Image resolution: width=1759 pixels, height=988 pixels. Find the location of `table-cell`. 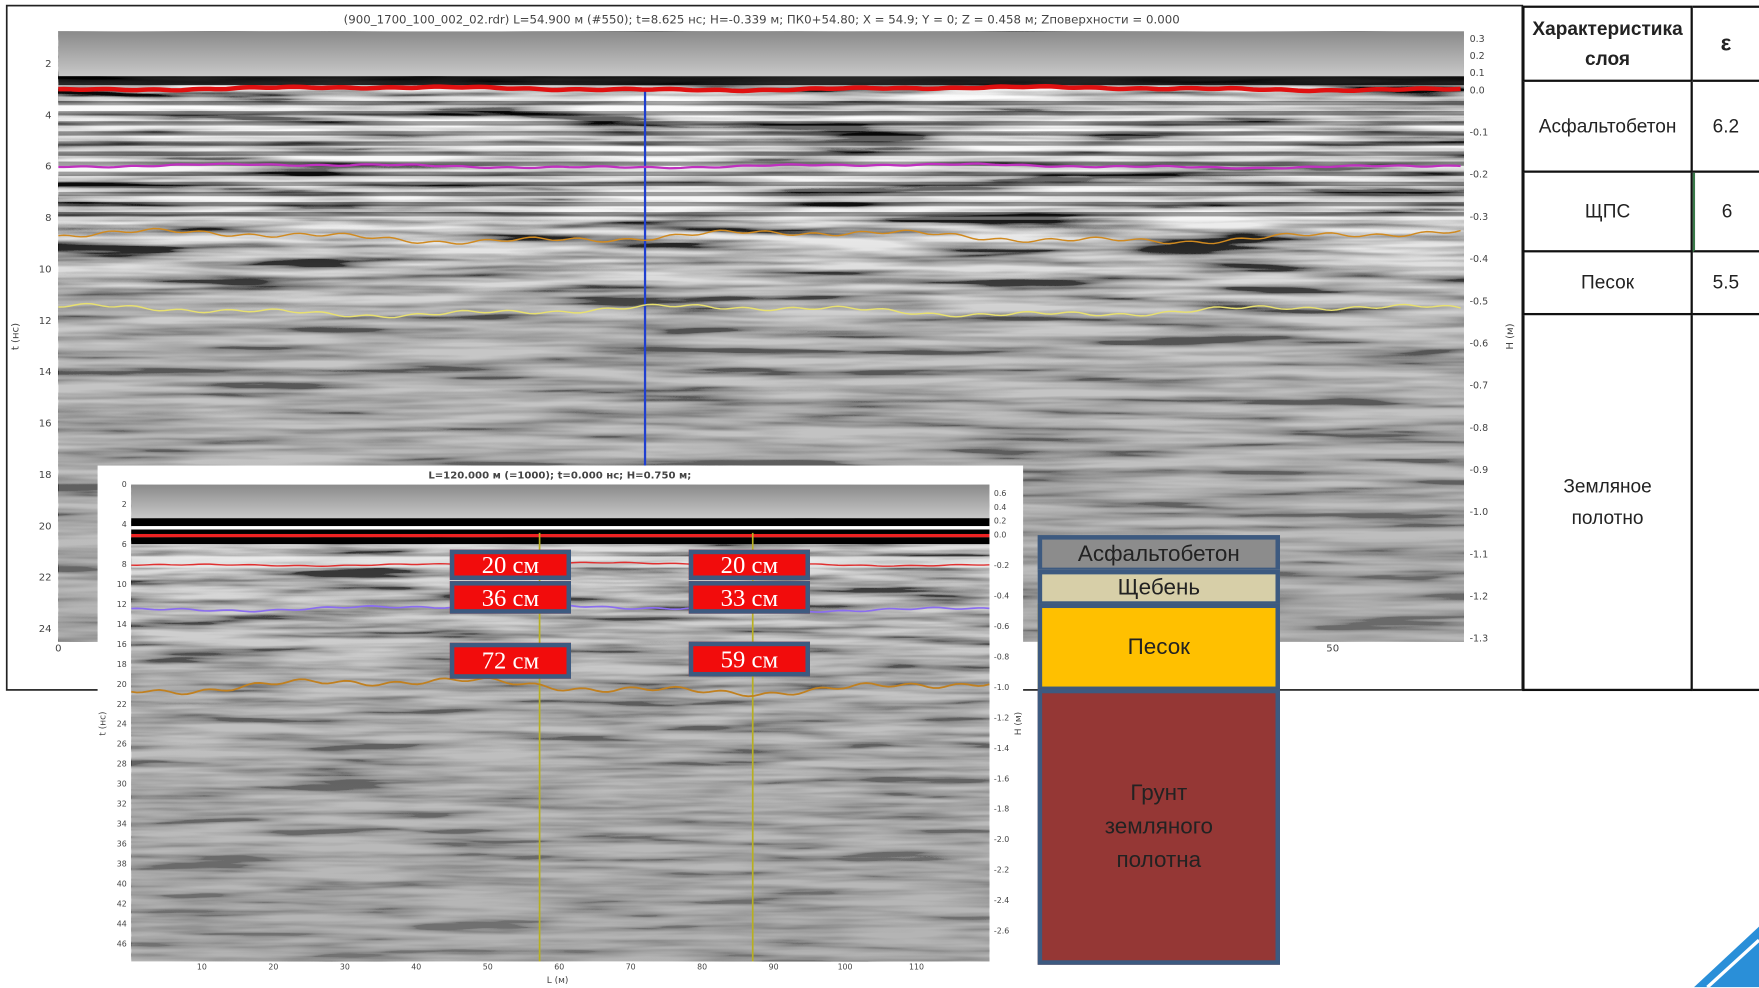

table-cell is located at coordinates (1725, 503).